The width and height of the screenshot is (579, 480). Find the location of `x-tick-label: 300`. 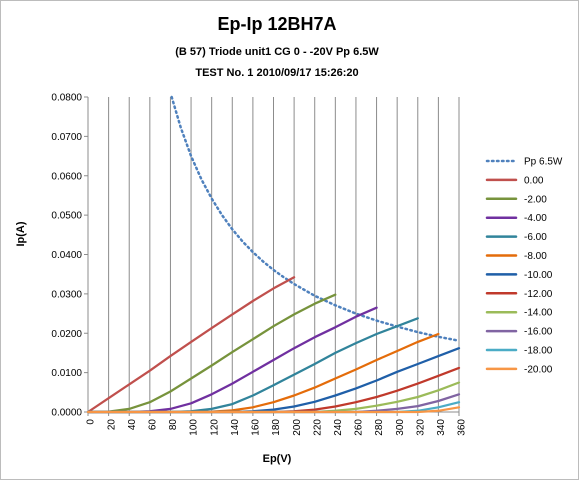

x-tick-label: 300 is located at coordinates (400, 427).